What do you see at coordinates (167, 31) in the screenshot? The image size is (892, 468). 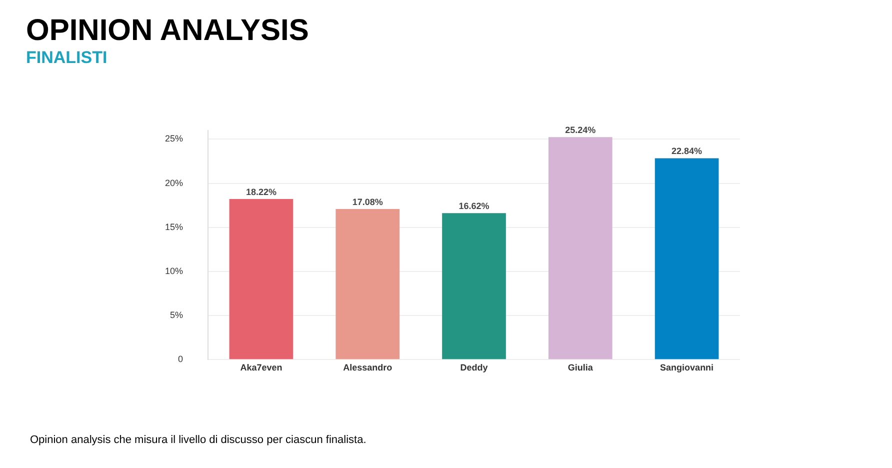 I see `chart-title: OPINION ANALYSIS` at bounding box center [167, 31].